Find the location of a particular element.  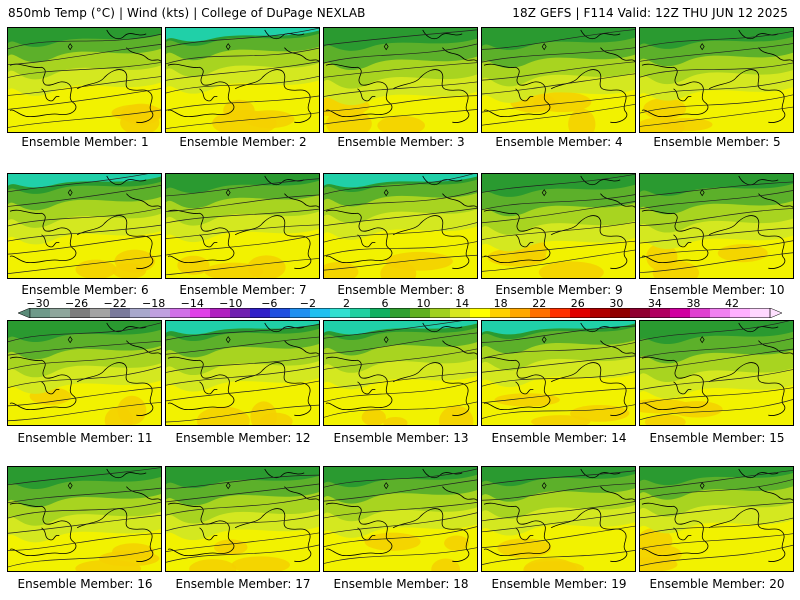

legend-tick-label: 6 is located at coordinates (385, 303).